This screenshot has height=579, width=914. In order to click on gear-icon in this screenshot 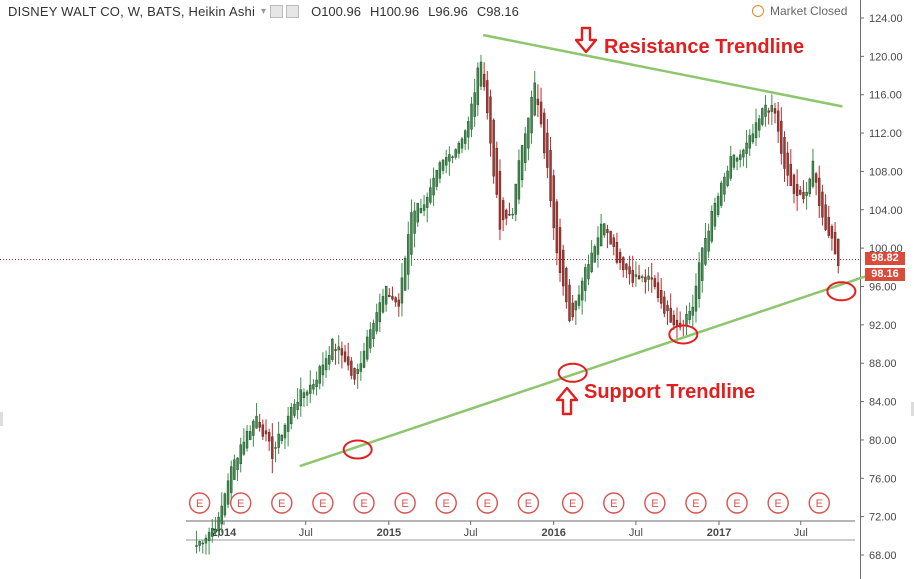, I will do `click(293, 11)`.